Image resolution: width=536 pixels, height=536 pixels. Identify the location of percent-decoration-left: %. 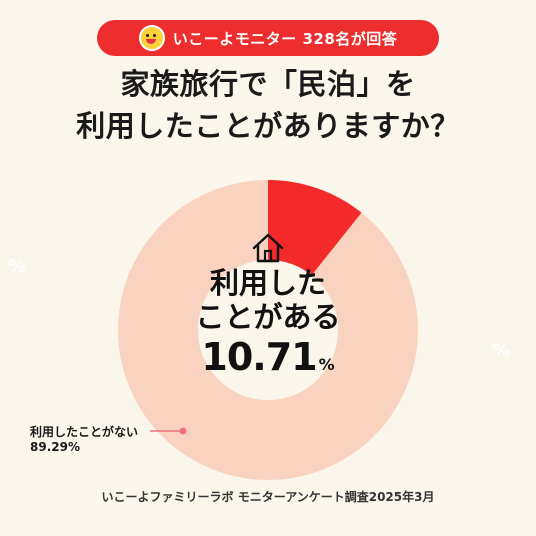
(17, 266).